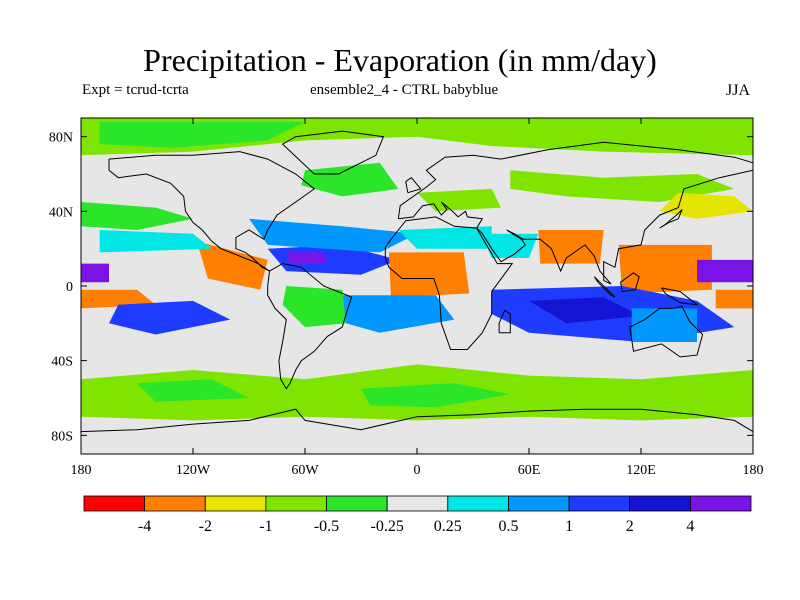 The image size is (800, 600). I want to click on colorbar: -4 -2 -1 -0.5 -0.25 0.25 0.5 1 2 4, so click(417, 515).